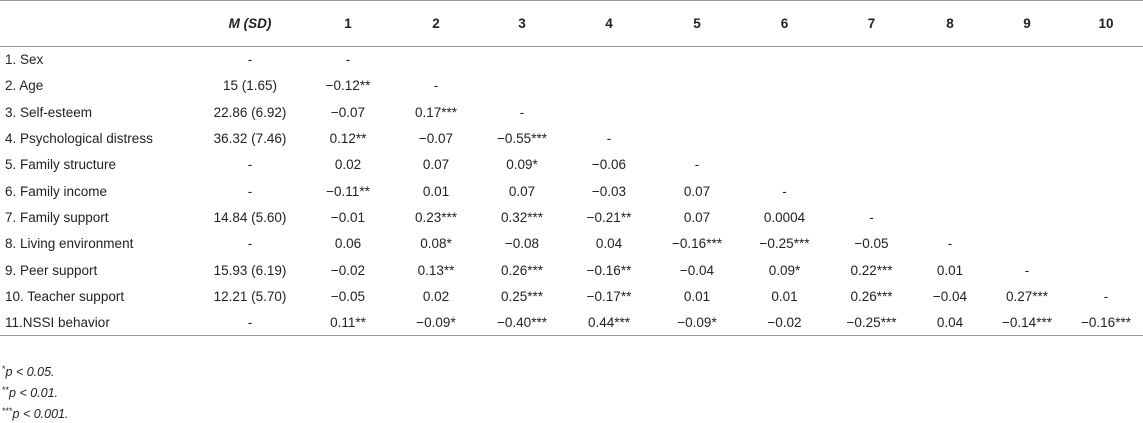 Image resolution: width=1143 pixels, height=423 pixels. I want to click on correlation-cell: 0.17***, so click(436, 112).